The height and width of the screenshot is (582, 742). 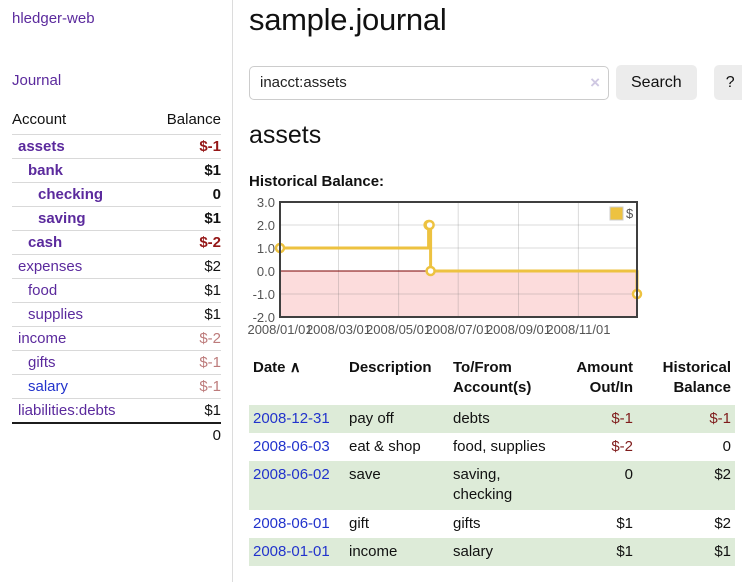 I want to click on transaction-row: 2008-06-01 gift gifts $1 $2, so click(x=492, y=524).